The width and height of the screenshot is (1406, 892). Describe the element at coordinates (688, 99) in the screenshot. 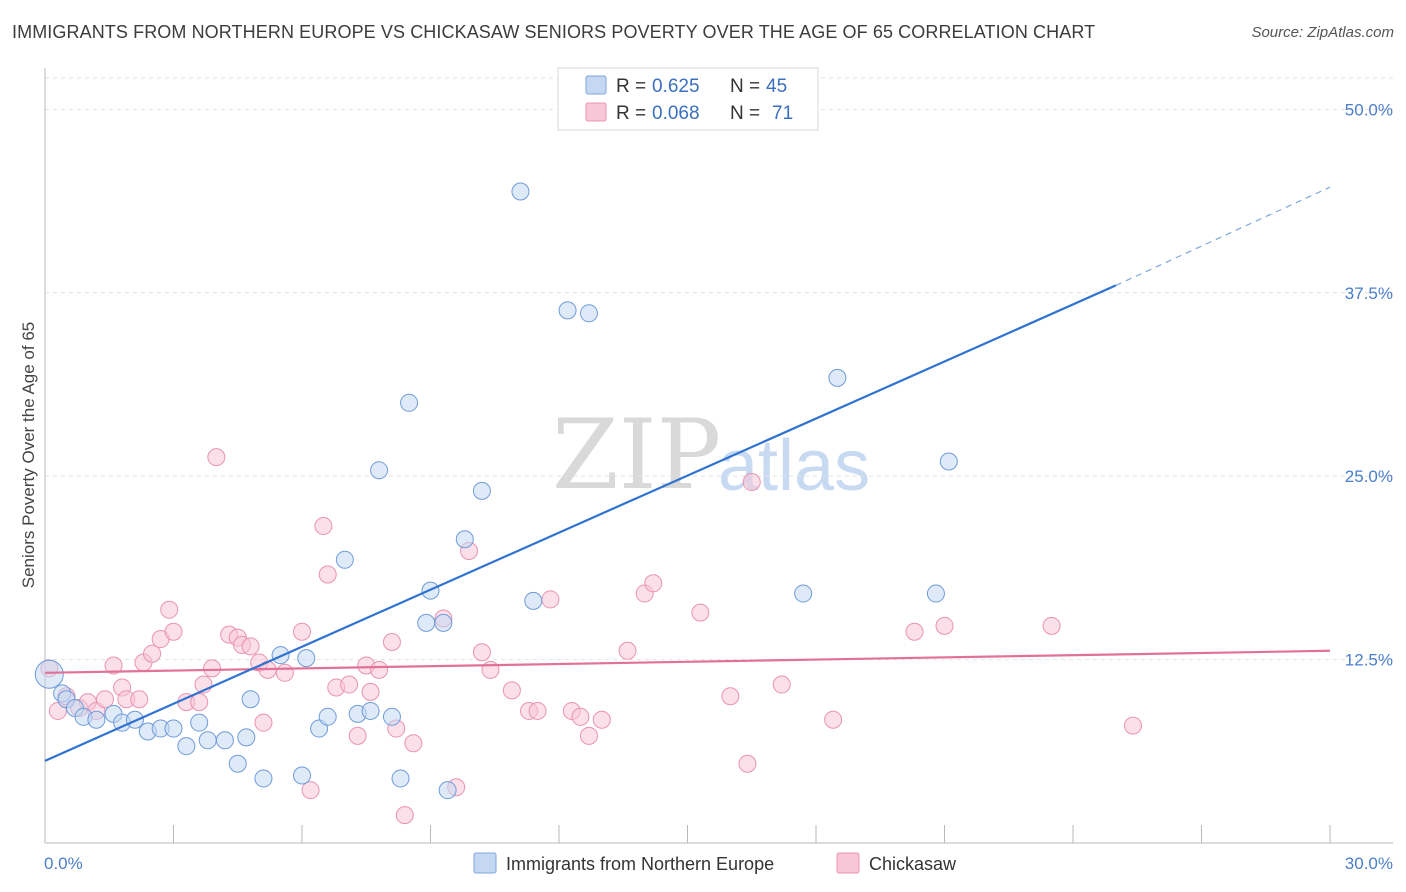

I see `top-legend: R = 0.625 N = 45 R = 0.068 N = 71` at that location.